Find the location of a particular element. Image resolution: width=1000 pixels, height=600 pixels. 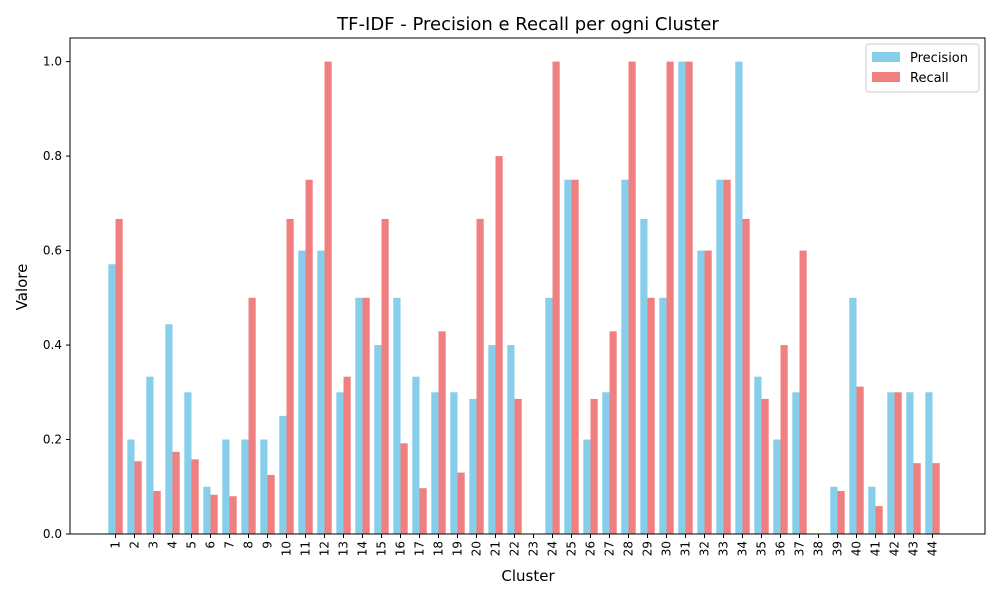

x-tick-label: 17 is located at coordinates (420, 548).